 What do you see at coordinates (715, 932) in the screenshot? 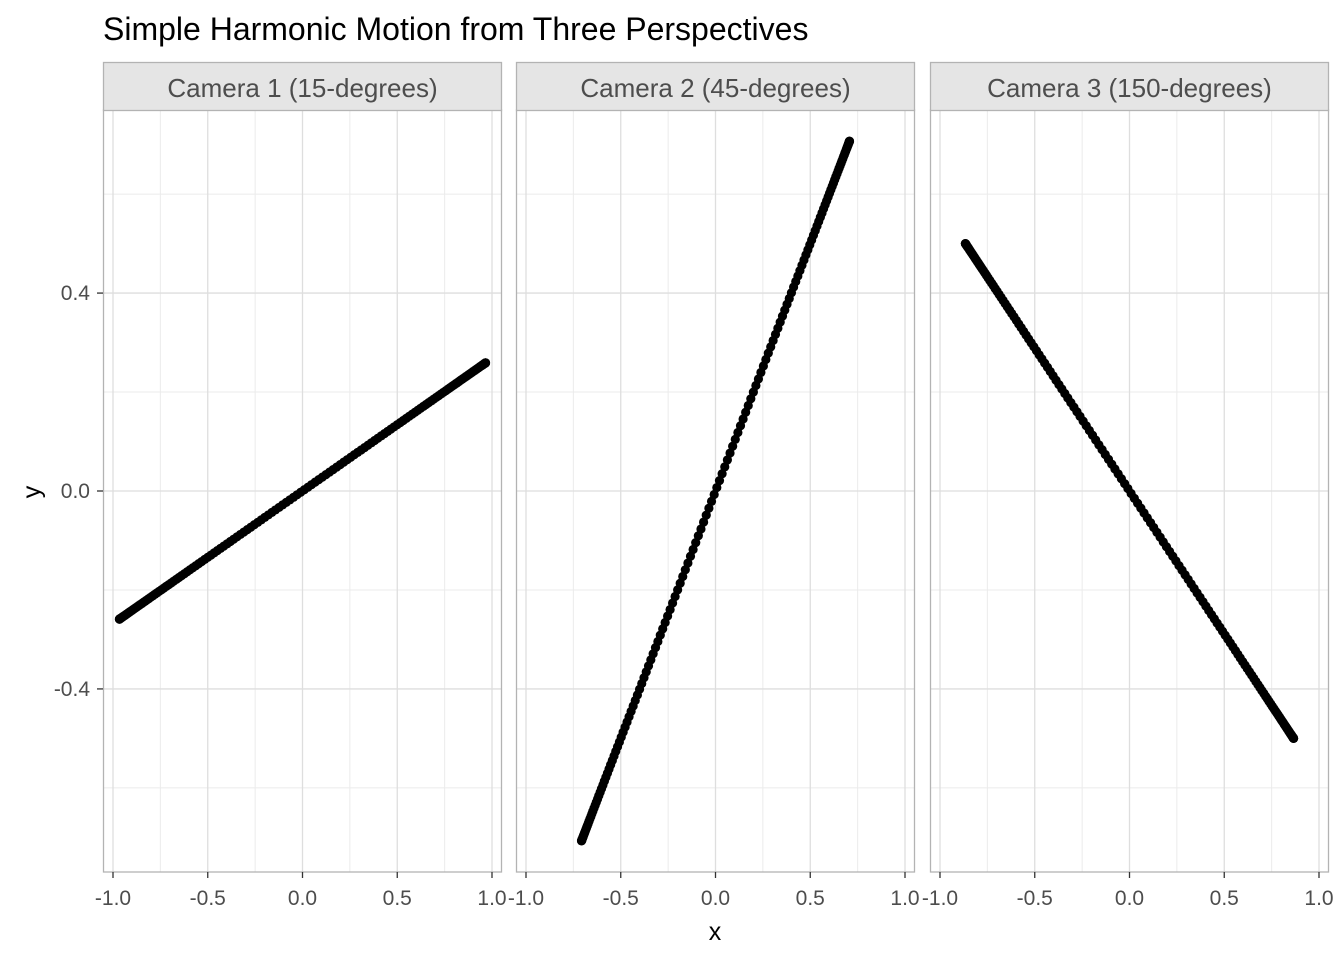
I see `x-axis-title: x` at bounding box center [715, 932].